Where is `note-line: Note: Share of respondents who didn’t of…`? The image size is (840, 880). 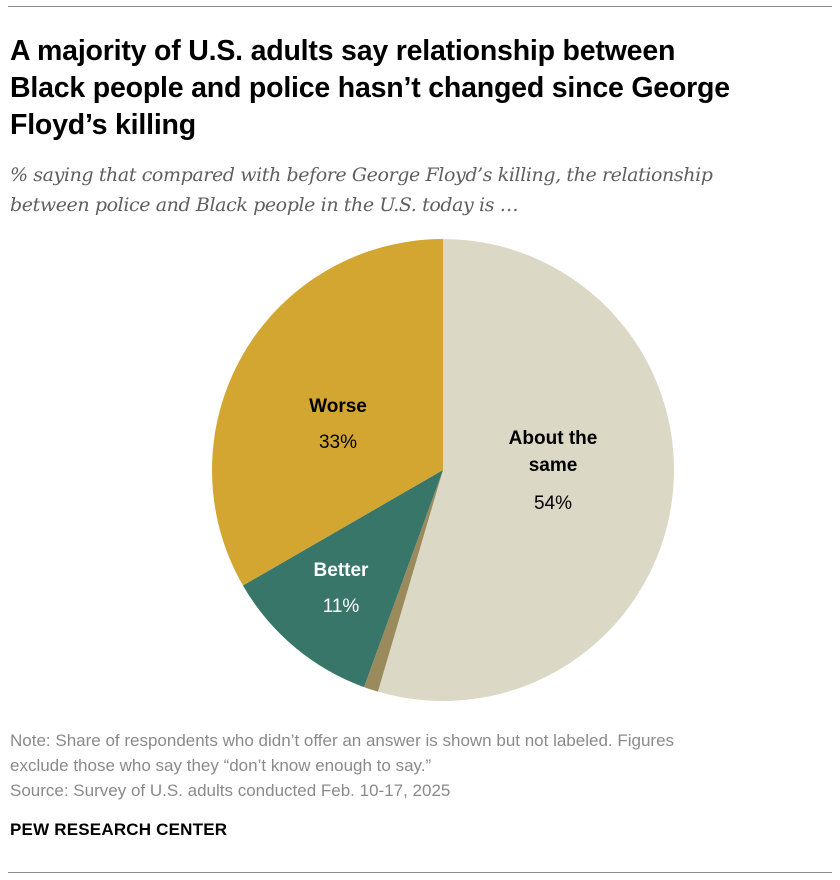 note-line: Note: Share of respondents who didn’t of… is located at coordinates (342, 740).